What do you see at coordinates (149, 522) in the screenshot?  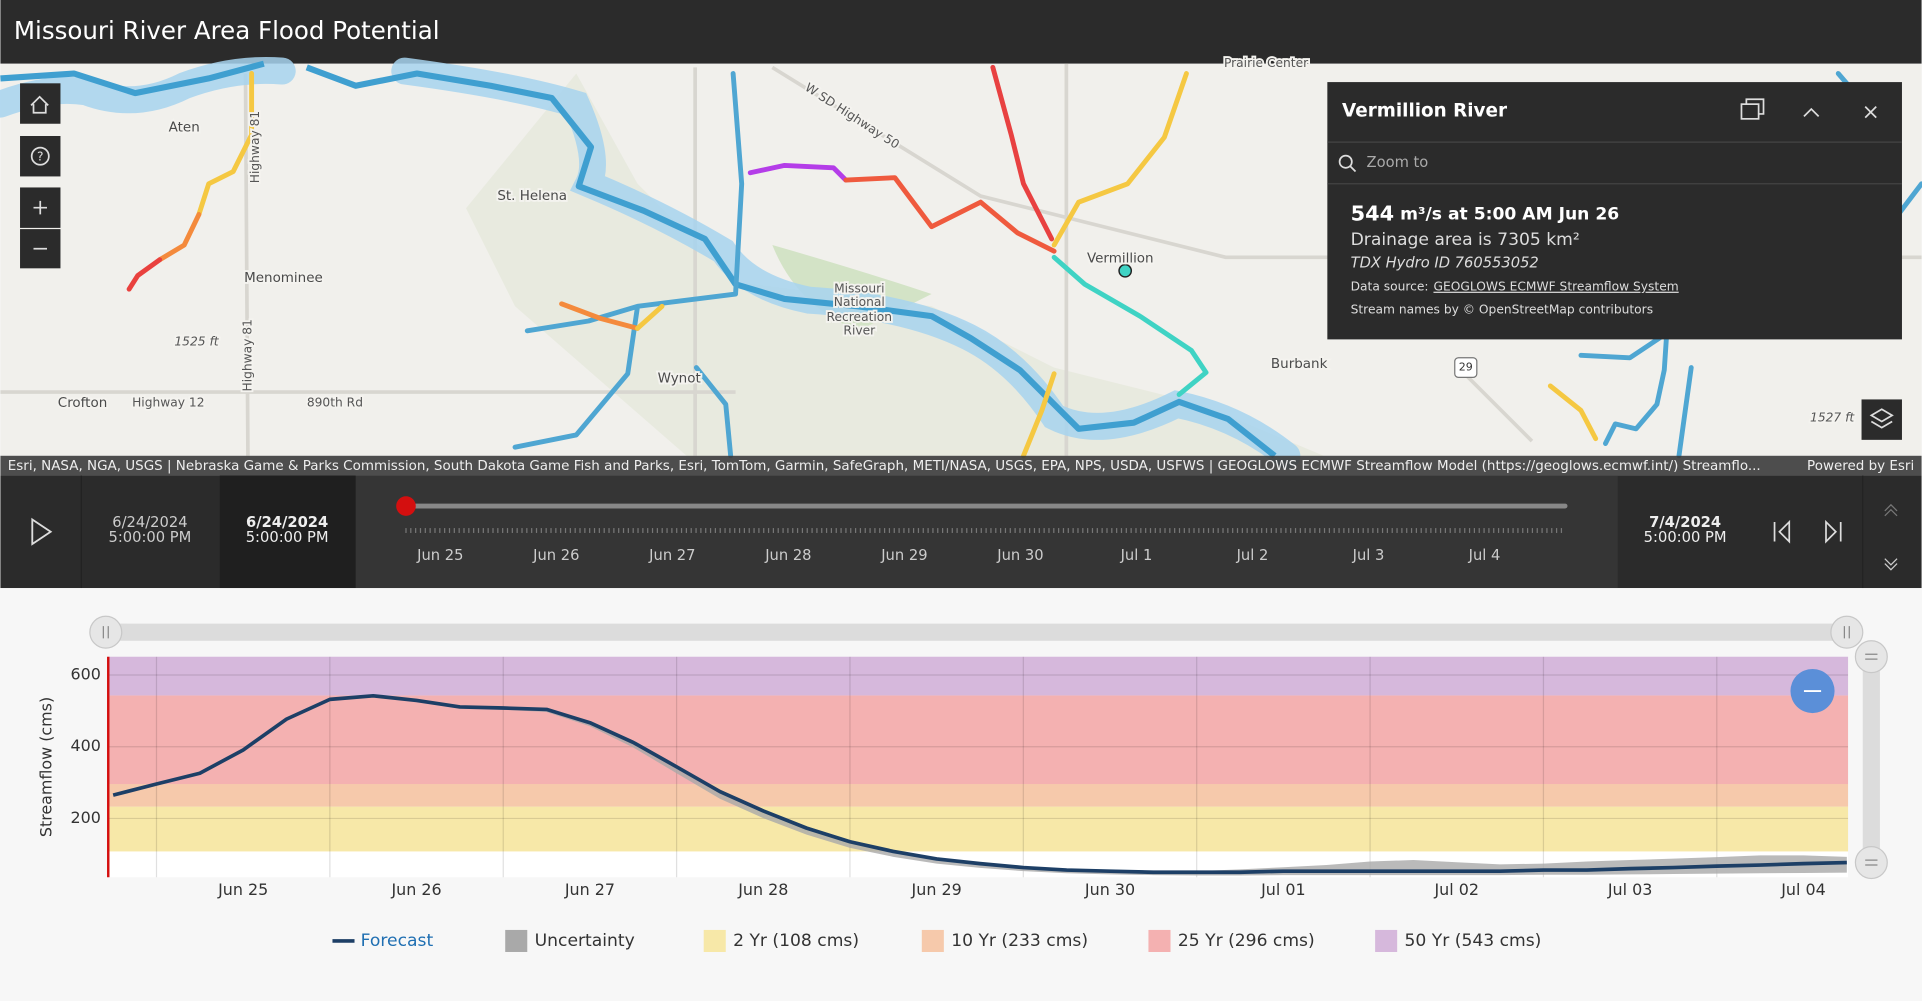 I see `start-date: 6/24/2024` at bounding box center [149, 522].